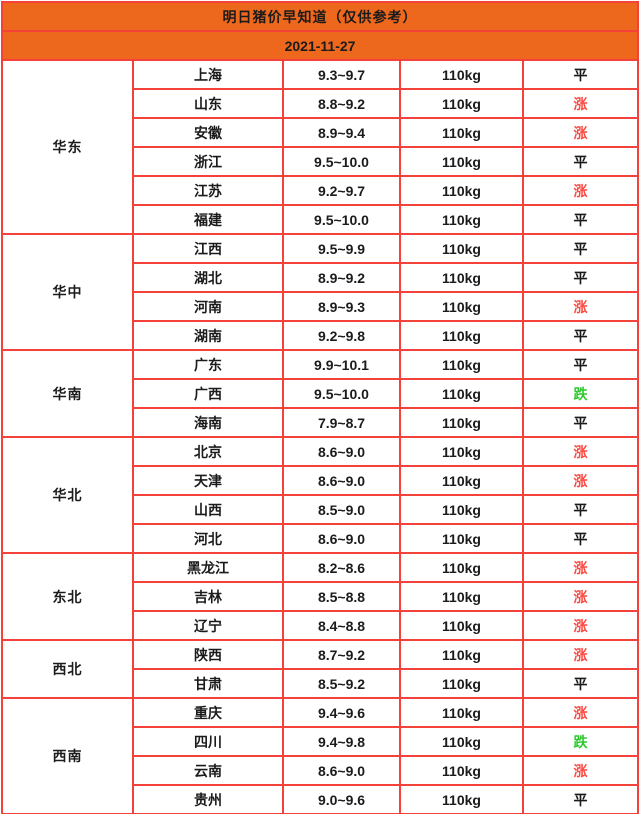 This screenshot has height=814, width=640. What do you see at coordinates (208, 248) in the screenshot?
I see `province-cell: 江西` at bounding box center [208, 248].